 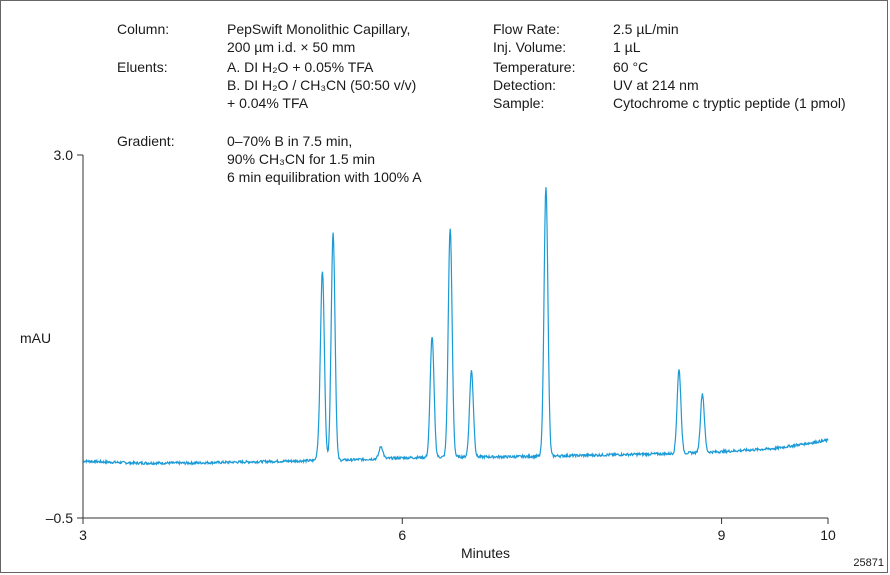 What do you see at coordinates (64, 155) in the screenshot?
I see `y-tick-label: 3.0` at bounding box center [64, 155].